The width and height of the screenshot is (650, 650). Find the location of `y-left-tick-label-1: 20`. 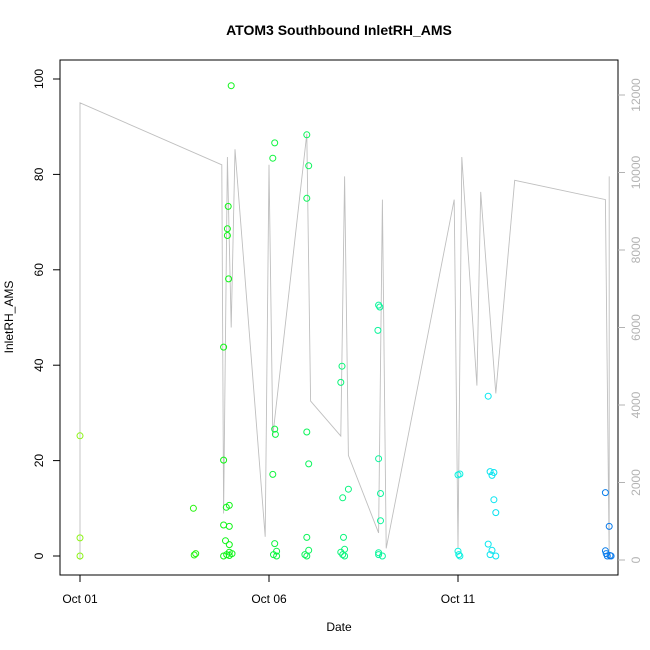

y-left-tick-label-1: 20 is located at coordinates (39, 461).